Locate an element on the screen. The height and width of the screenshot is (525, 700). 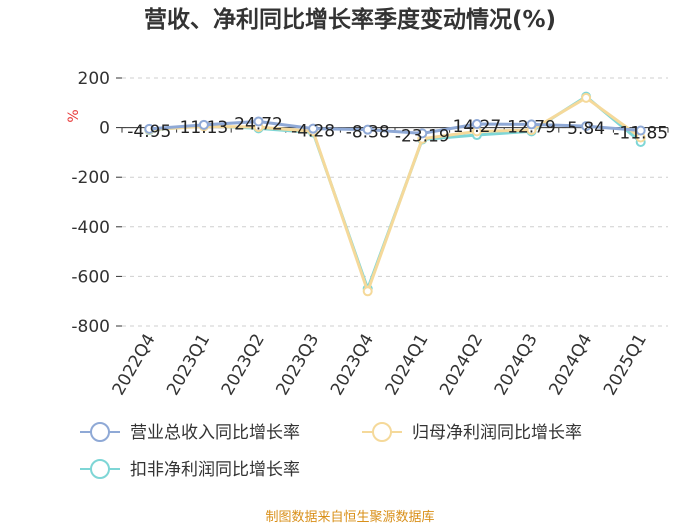
legend-label: 营业总收入同比增长率 is located at coordinates (215, 433).